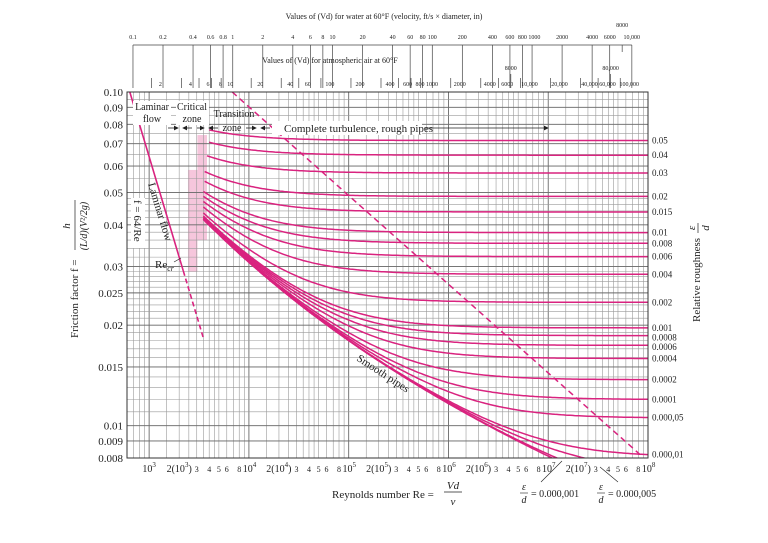 This screenshot has height=543, width=768. What do you see at coordinates (555, 494) in the screenshot?
I see `eps1-value: = 0.000,001` at bounding box center [555, 494].